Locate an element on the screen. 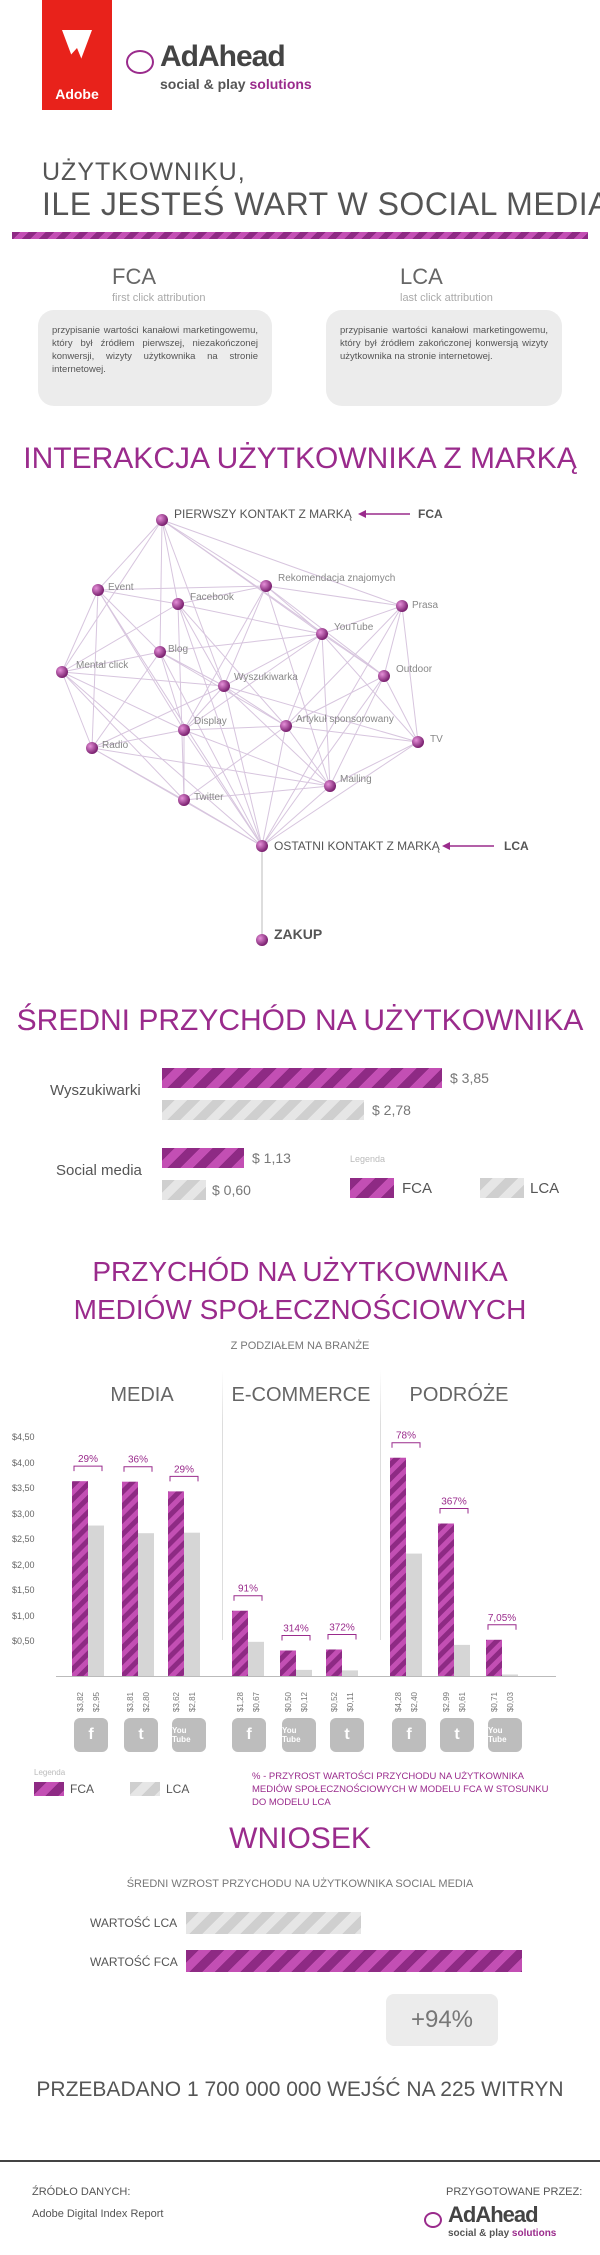  node-event is located at coordinates (98, 590).